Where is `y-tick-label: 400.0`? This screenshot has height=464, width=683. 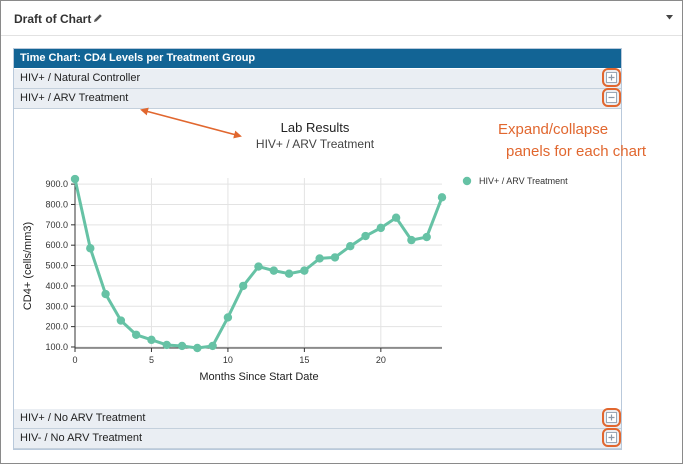 y-tick-label: 400.0 is located at coordinates (56, 286).